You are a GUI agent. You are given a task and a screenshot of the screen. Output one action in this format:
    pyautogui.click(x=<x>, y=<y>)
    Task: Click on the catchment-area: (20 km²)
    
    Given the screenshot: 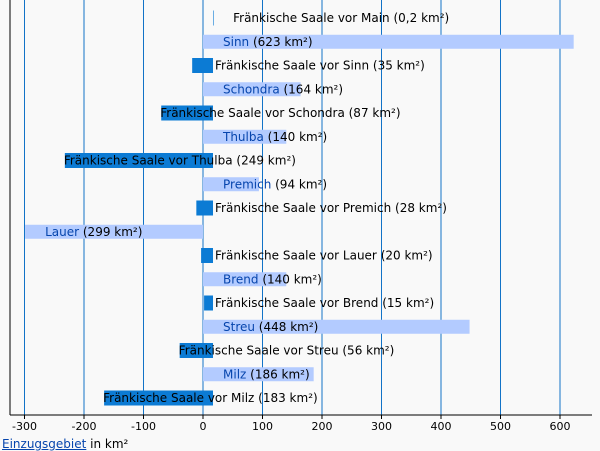 What is the action you would take?
    pyautogui.click(x=405, y=256)
    